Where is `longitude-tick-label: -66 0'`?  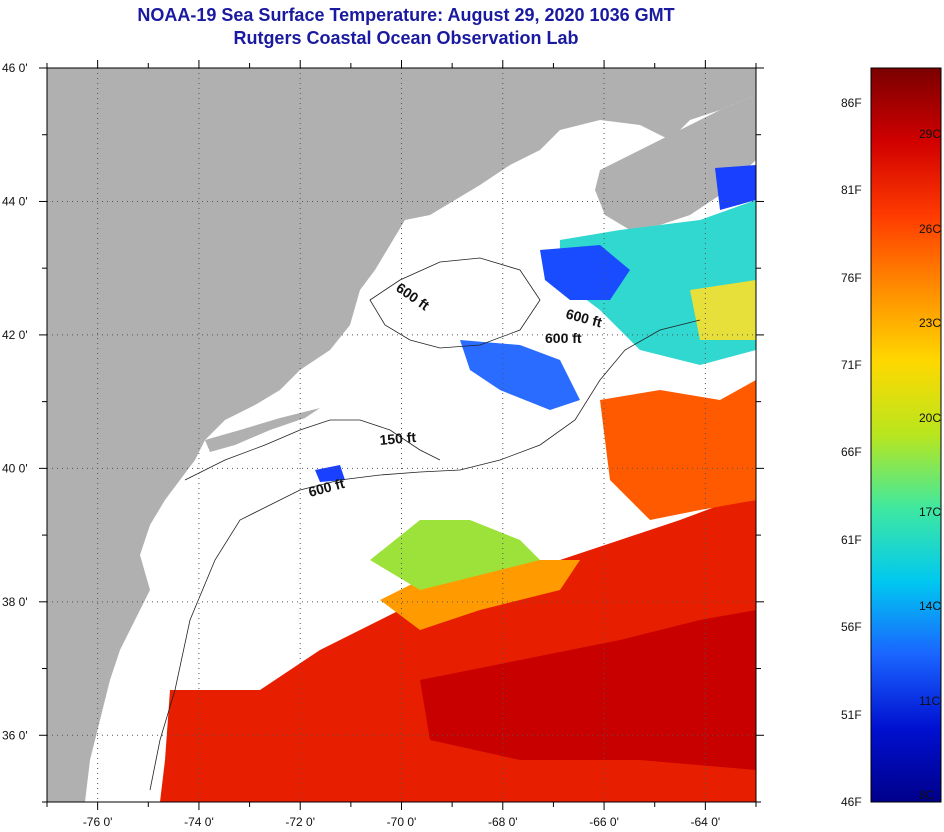
longitude-tick-label: -66 0' is located at coordinates (604, 822).